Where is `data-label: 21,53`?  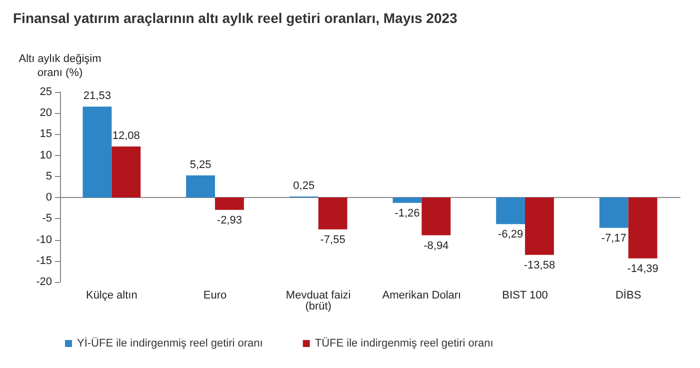 data-label: 21,53 is located at coordinates (97, 96).